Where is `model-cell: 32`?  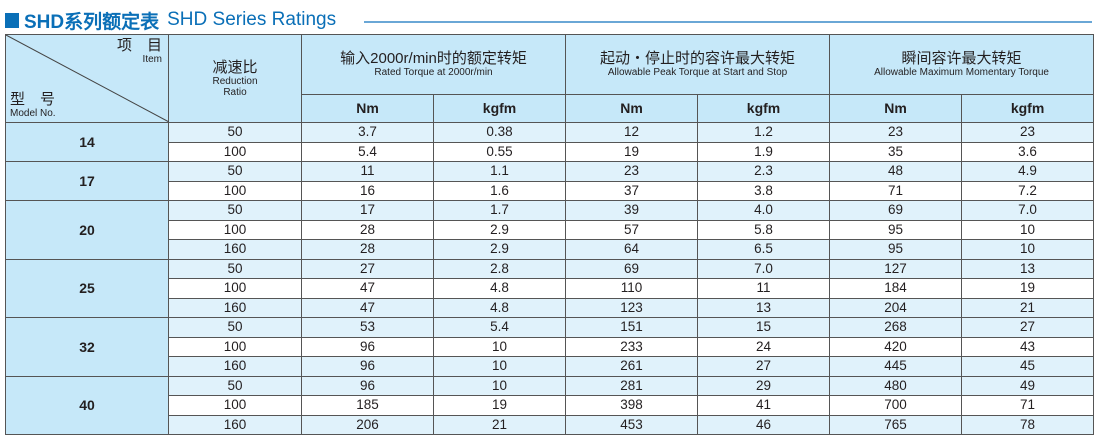 model-cell: 32 is located at coordinates (87, 347).